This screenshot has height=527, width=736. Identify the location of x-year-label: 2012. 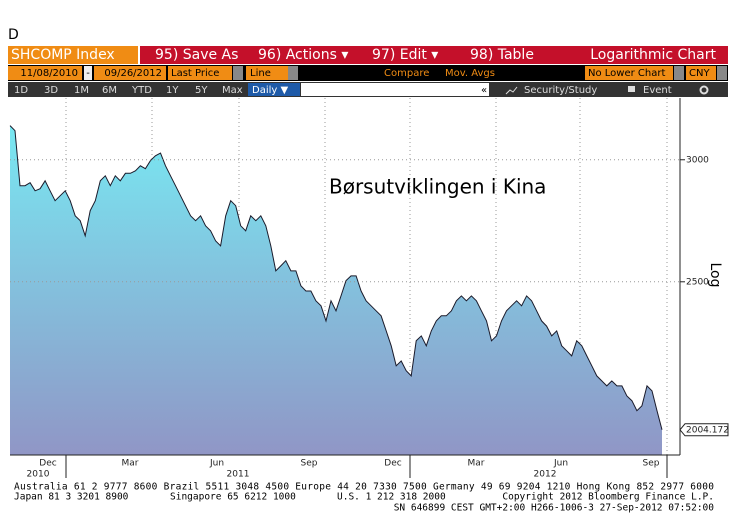
(545, 475).